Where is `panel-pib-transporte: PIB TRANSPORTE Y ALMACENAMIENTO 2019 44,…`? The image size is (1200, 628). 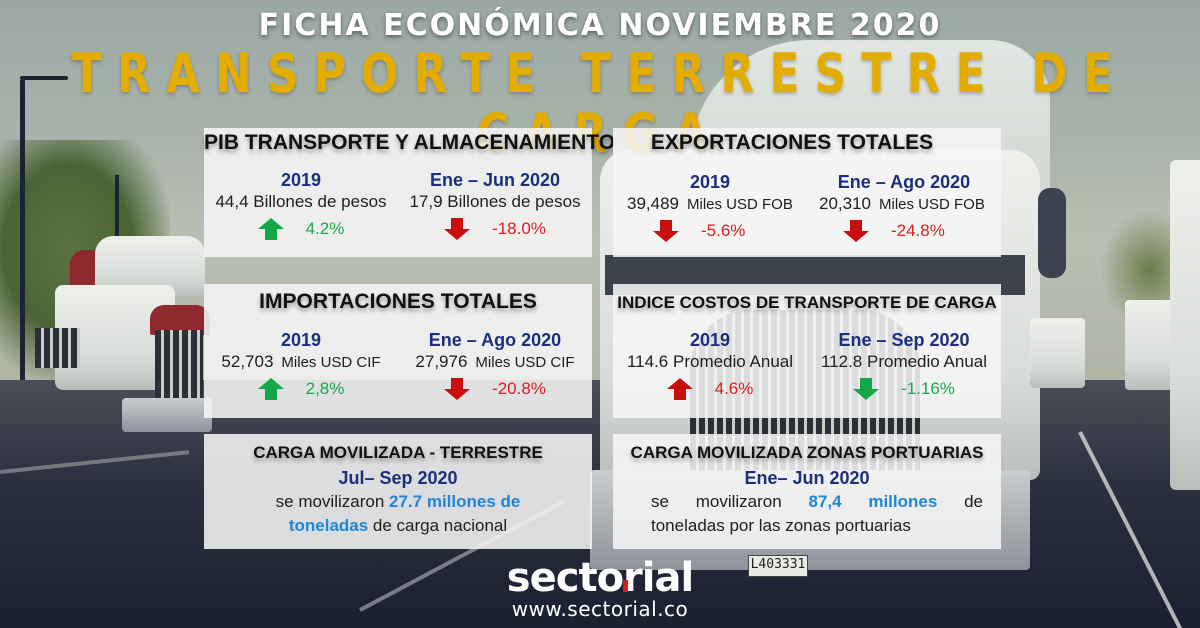 panel-pib-transporte: PIB TRANSPORTE Y ALMACENAMIENTO 2019 44,… is located at coordinates (410, 192).